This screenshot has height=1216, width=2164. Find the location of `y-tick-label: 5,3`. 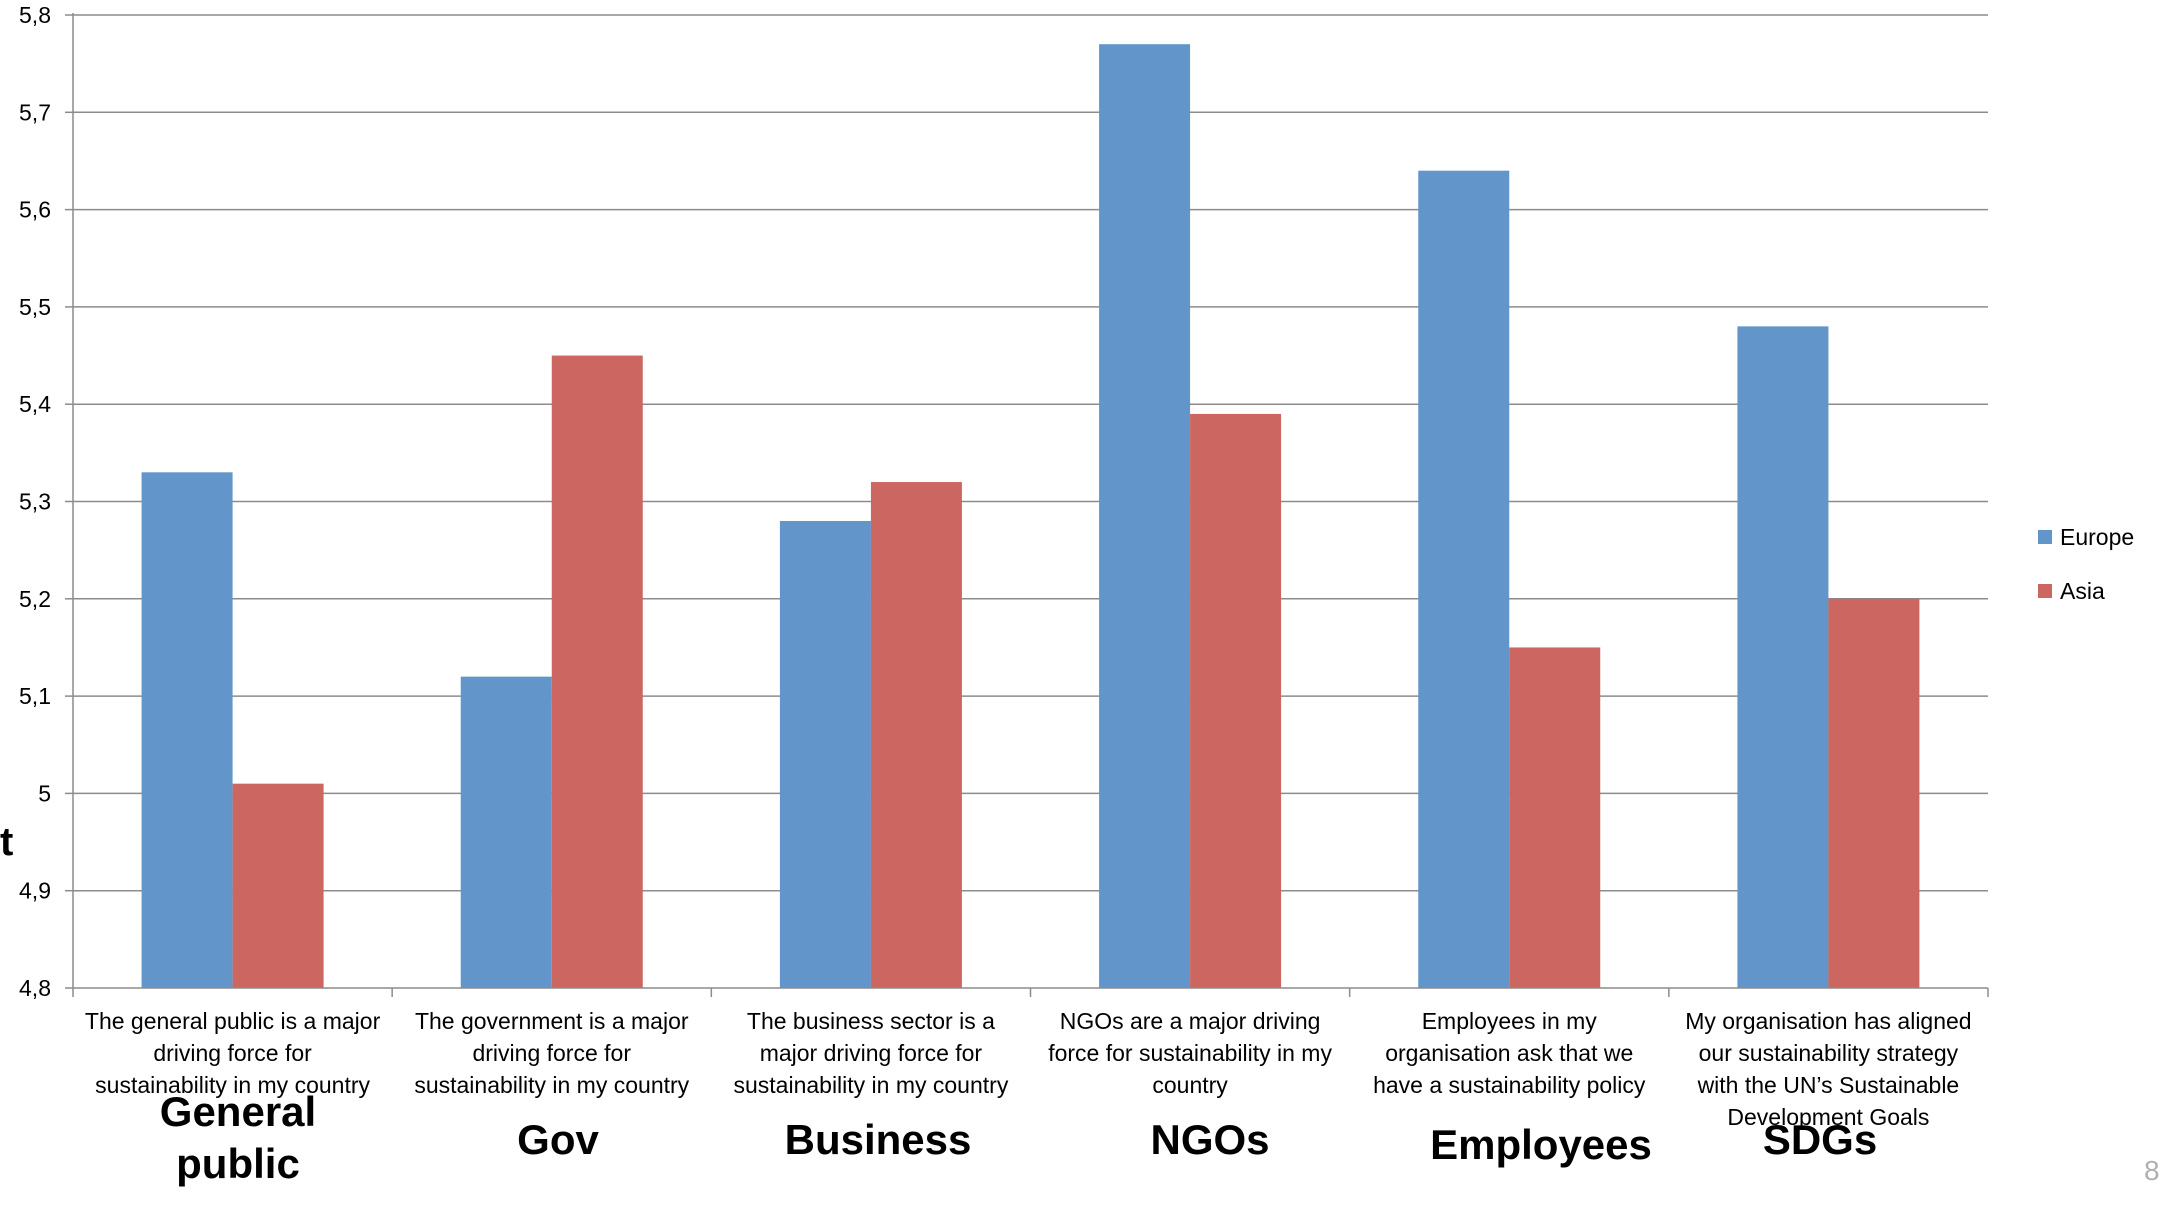

y-tick-label: 5,3 is located at coordinates (35, 502).